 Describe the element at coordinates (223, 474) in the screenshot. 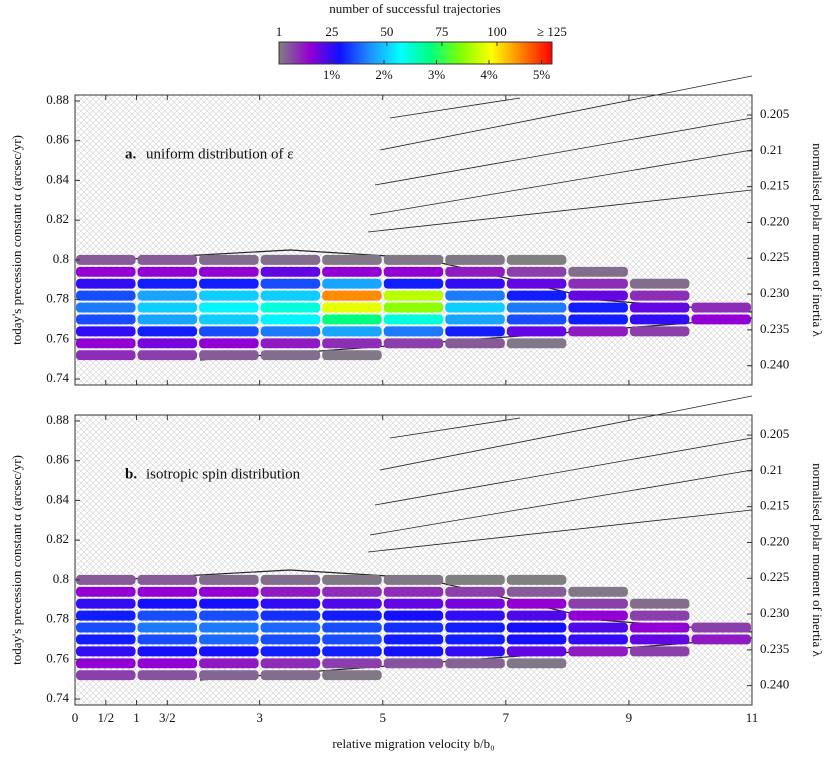

I see `annotation: isotropic spin distribution` at that location.